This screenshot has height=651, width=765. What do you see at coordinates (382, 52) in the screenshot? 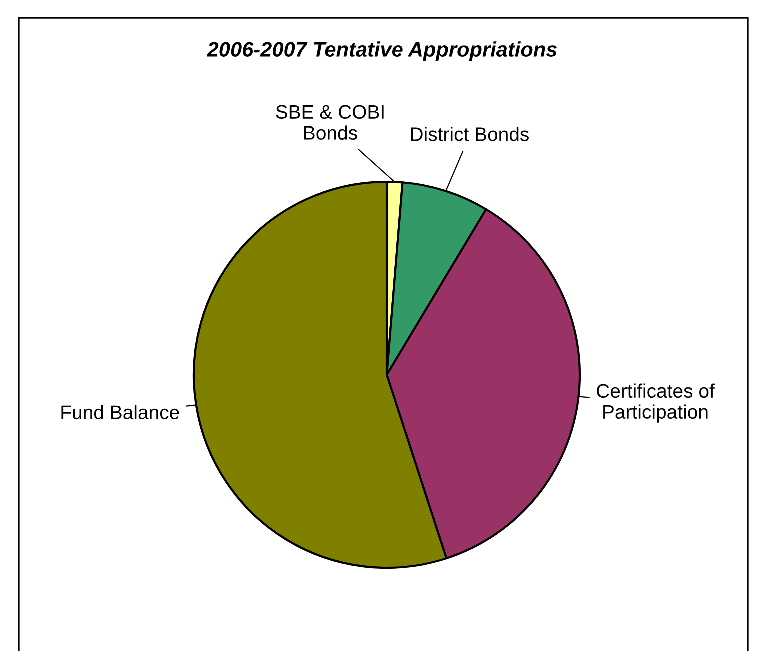
I see `chart-title: 2006-2007 Tentative Appropriations` at bounding box center [382, 52].